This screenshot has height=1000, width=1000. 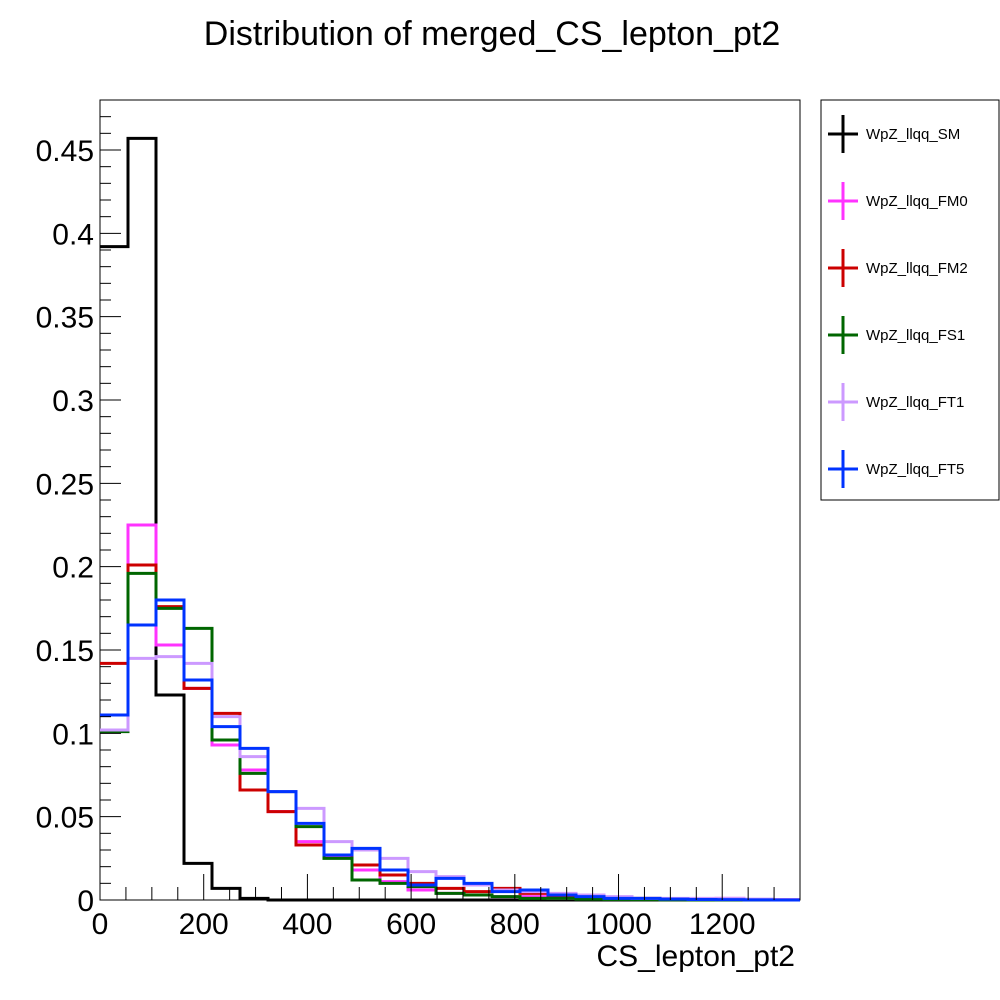 I want to click on x-axis: 0 200 400 600 800 1000 1200, so click(x=446, y=907).